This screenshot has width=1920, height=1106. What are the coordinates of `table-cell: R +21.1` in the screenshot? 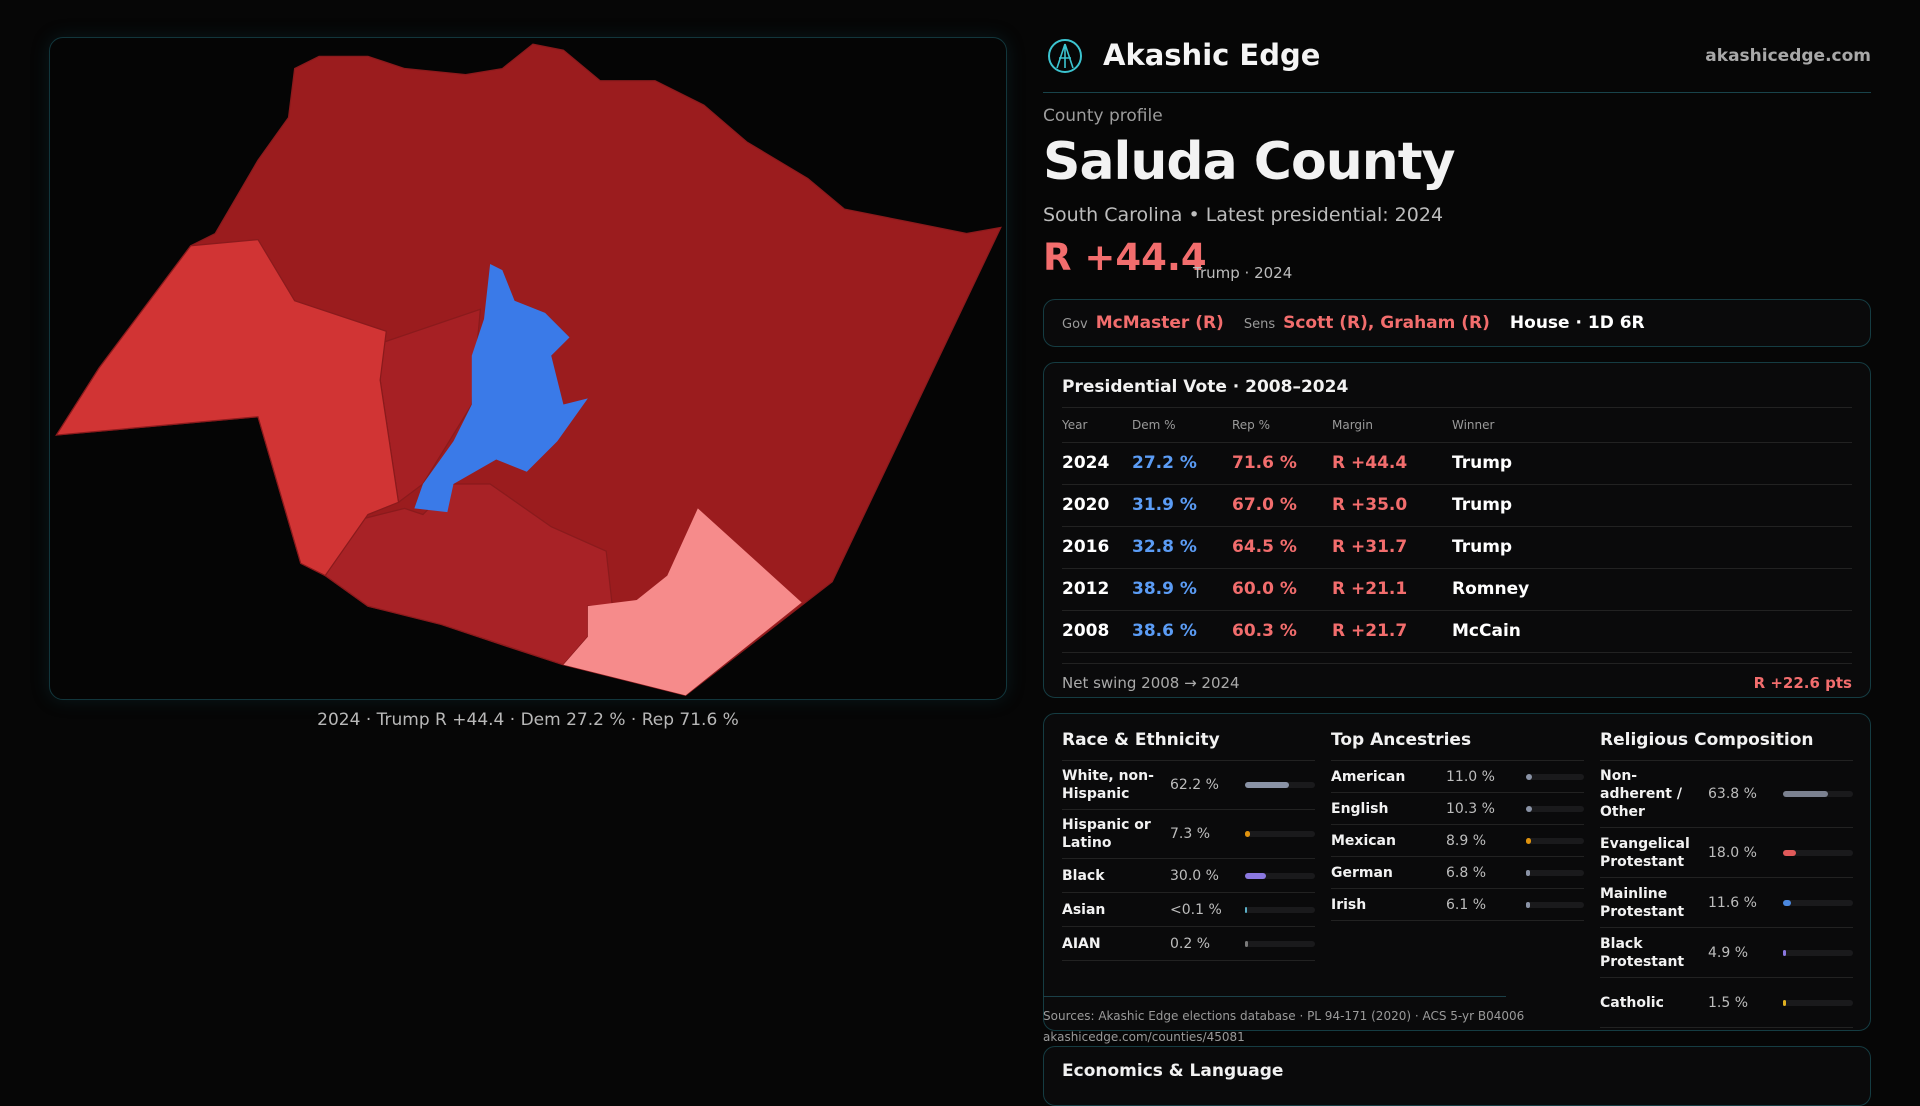 It's located at (1392, 589).